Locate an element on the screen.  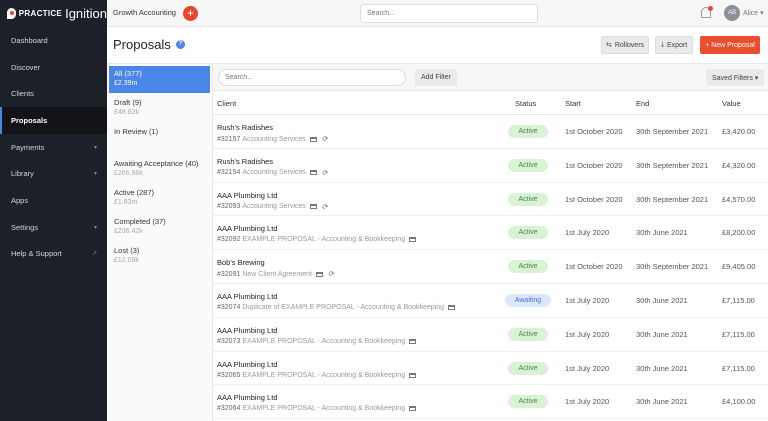
proposal-title: New Client Agreement is located at coordinates (277, 274).